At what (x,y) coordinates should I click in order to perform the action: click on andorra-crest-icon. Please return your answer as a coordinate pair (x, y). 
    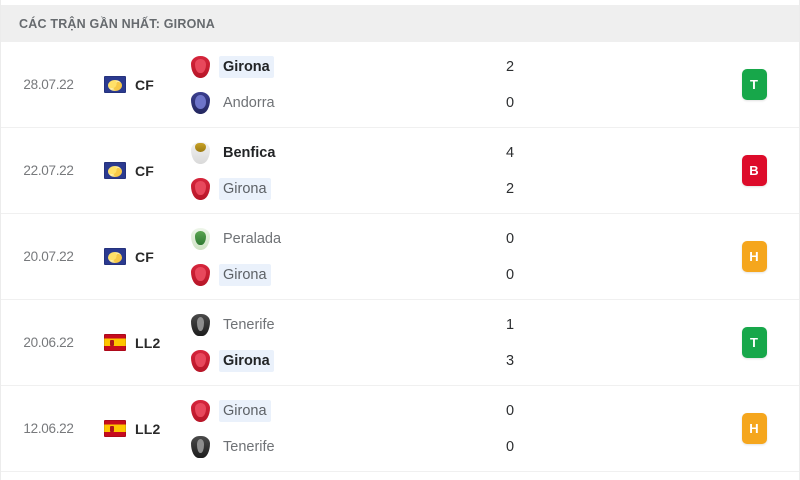
    Looking at the image, I should click on (200, 102).